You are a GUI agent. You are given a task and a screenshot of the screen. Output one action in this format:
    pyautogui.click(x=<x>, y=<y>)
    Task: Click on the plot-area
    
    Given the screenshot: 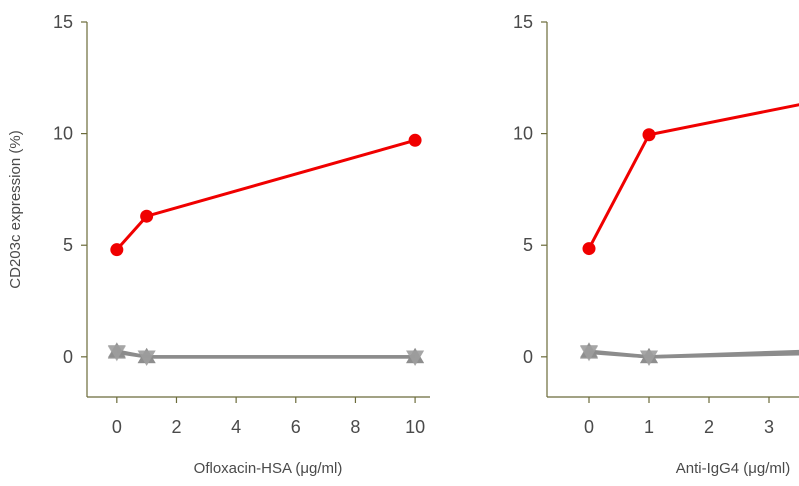 What is the action you would take?
    pyautogui.click(x=689, y=234)
    